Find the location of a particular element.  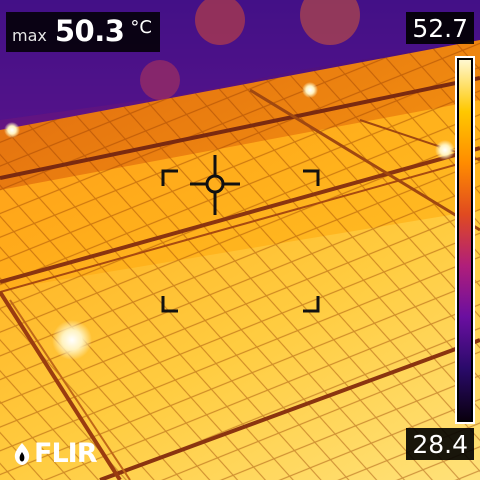

scale-max-value: 52.7 is located at coordinates (440, 28).